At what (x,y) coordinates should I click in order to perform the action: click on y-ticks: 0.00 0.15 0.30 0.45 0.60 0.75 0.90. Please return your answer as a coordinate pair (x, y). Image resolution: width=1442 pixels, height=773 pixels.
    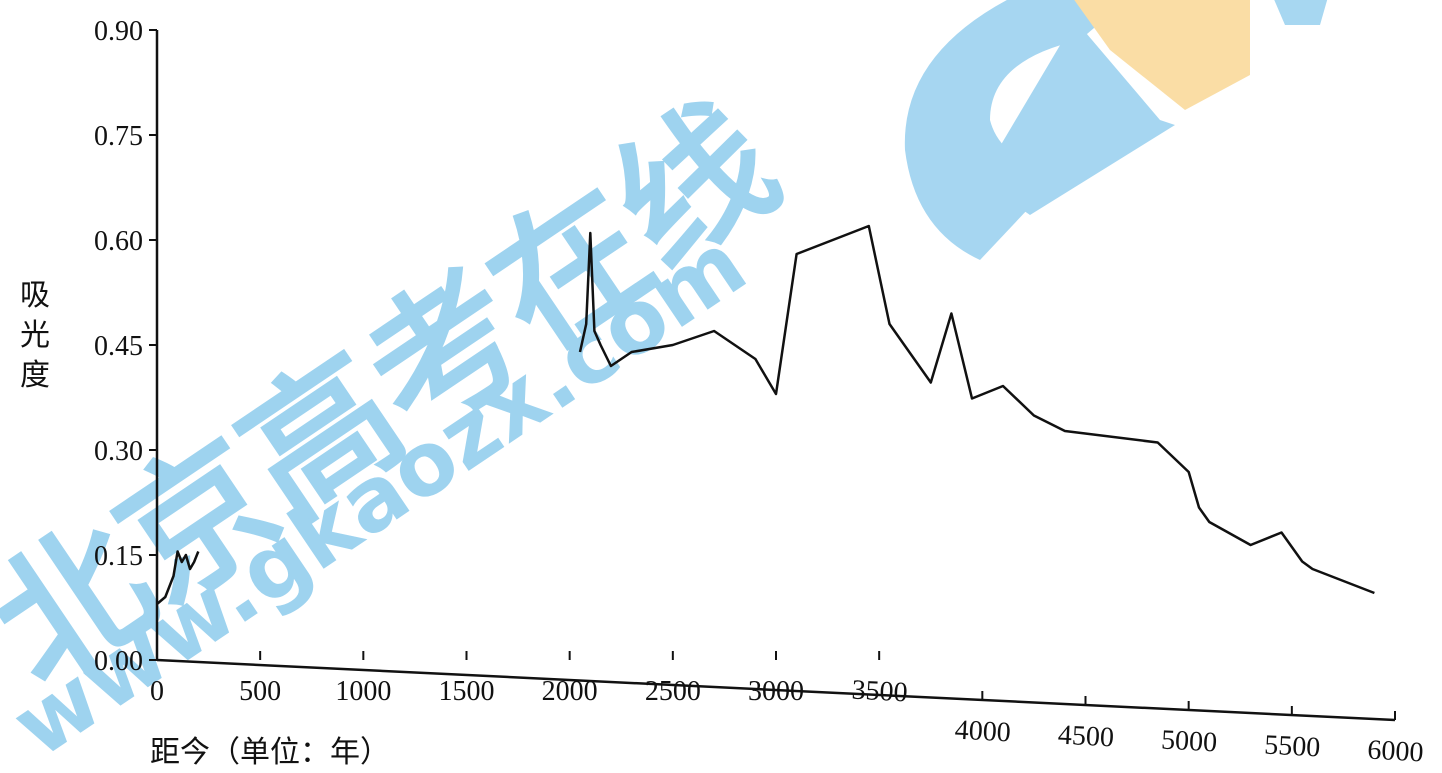
    Looking at the image, I should click on (125, 346).